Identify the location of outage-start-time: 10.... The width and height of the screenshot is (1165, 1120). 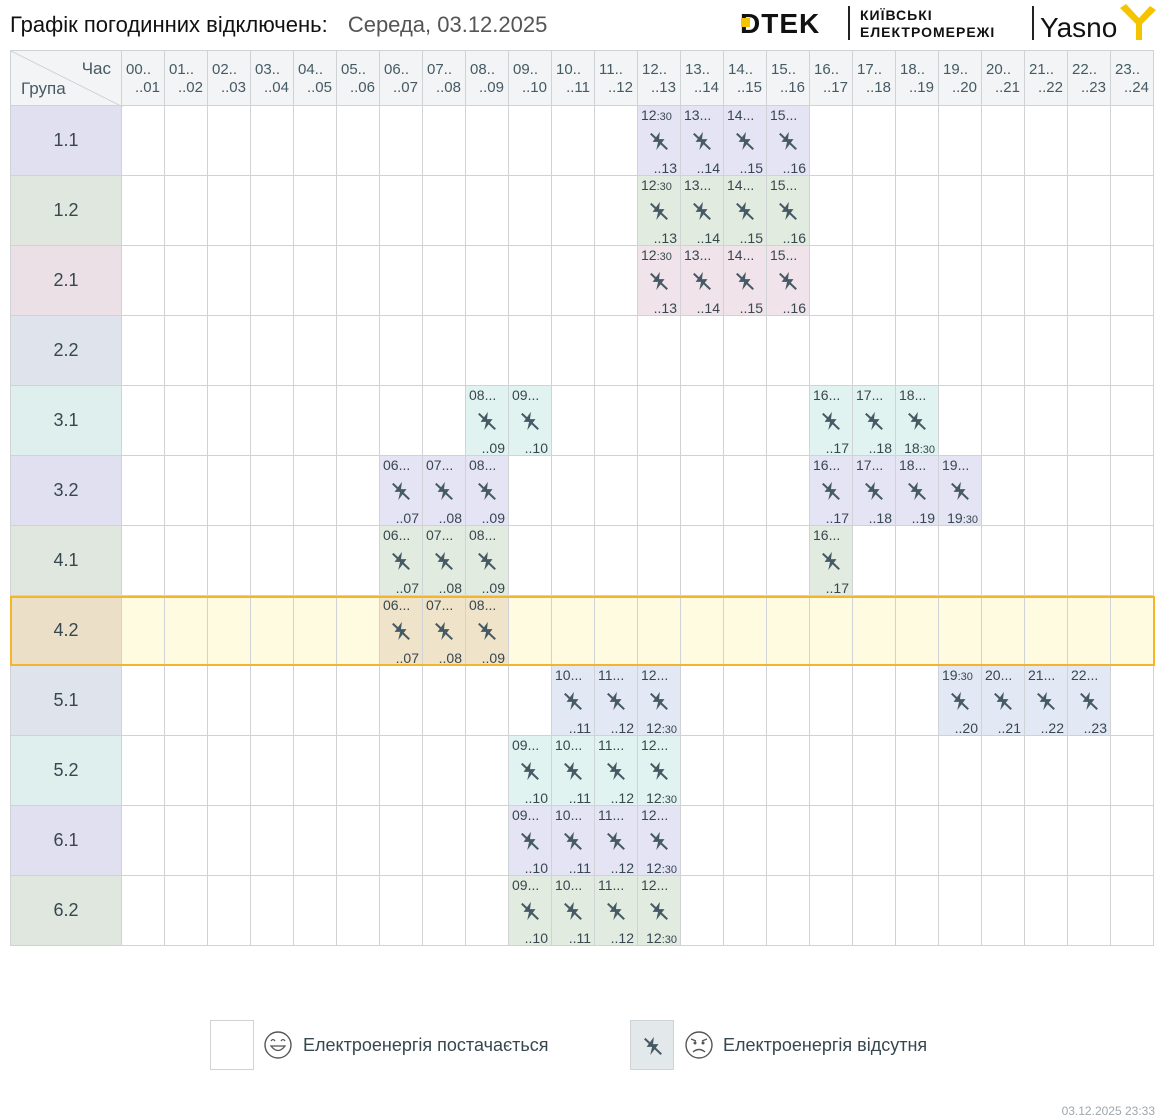
(568, 885).